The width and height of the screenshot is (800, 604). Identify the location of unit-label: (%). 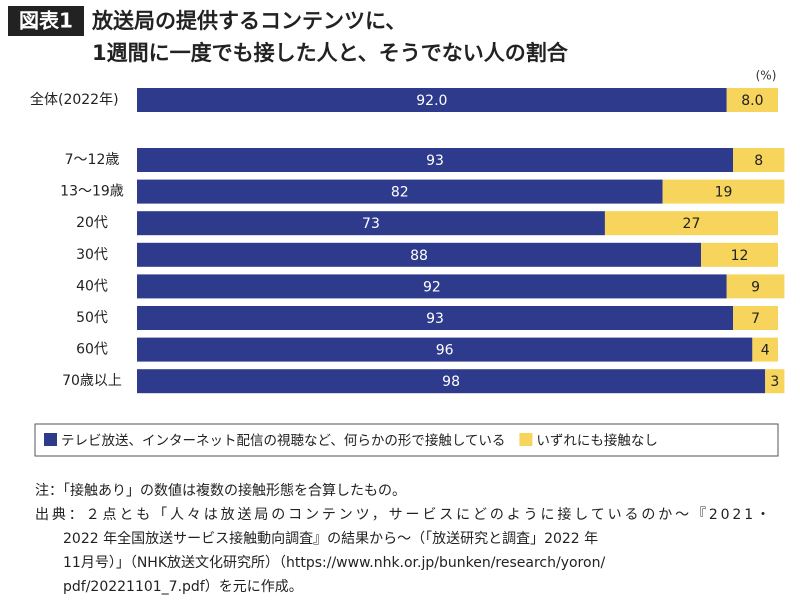
(766, 76).